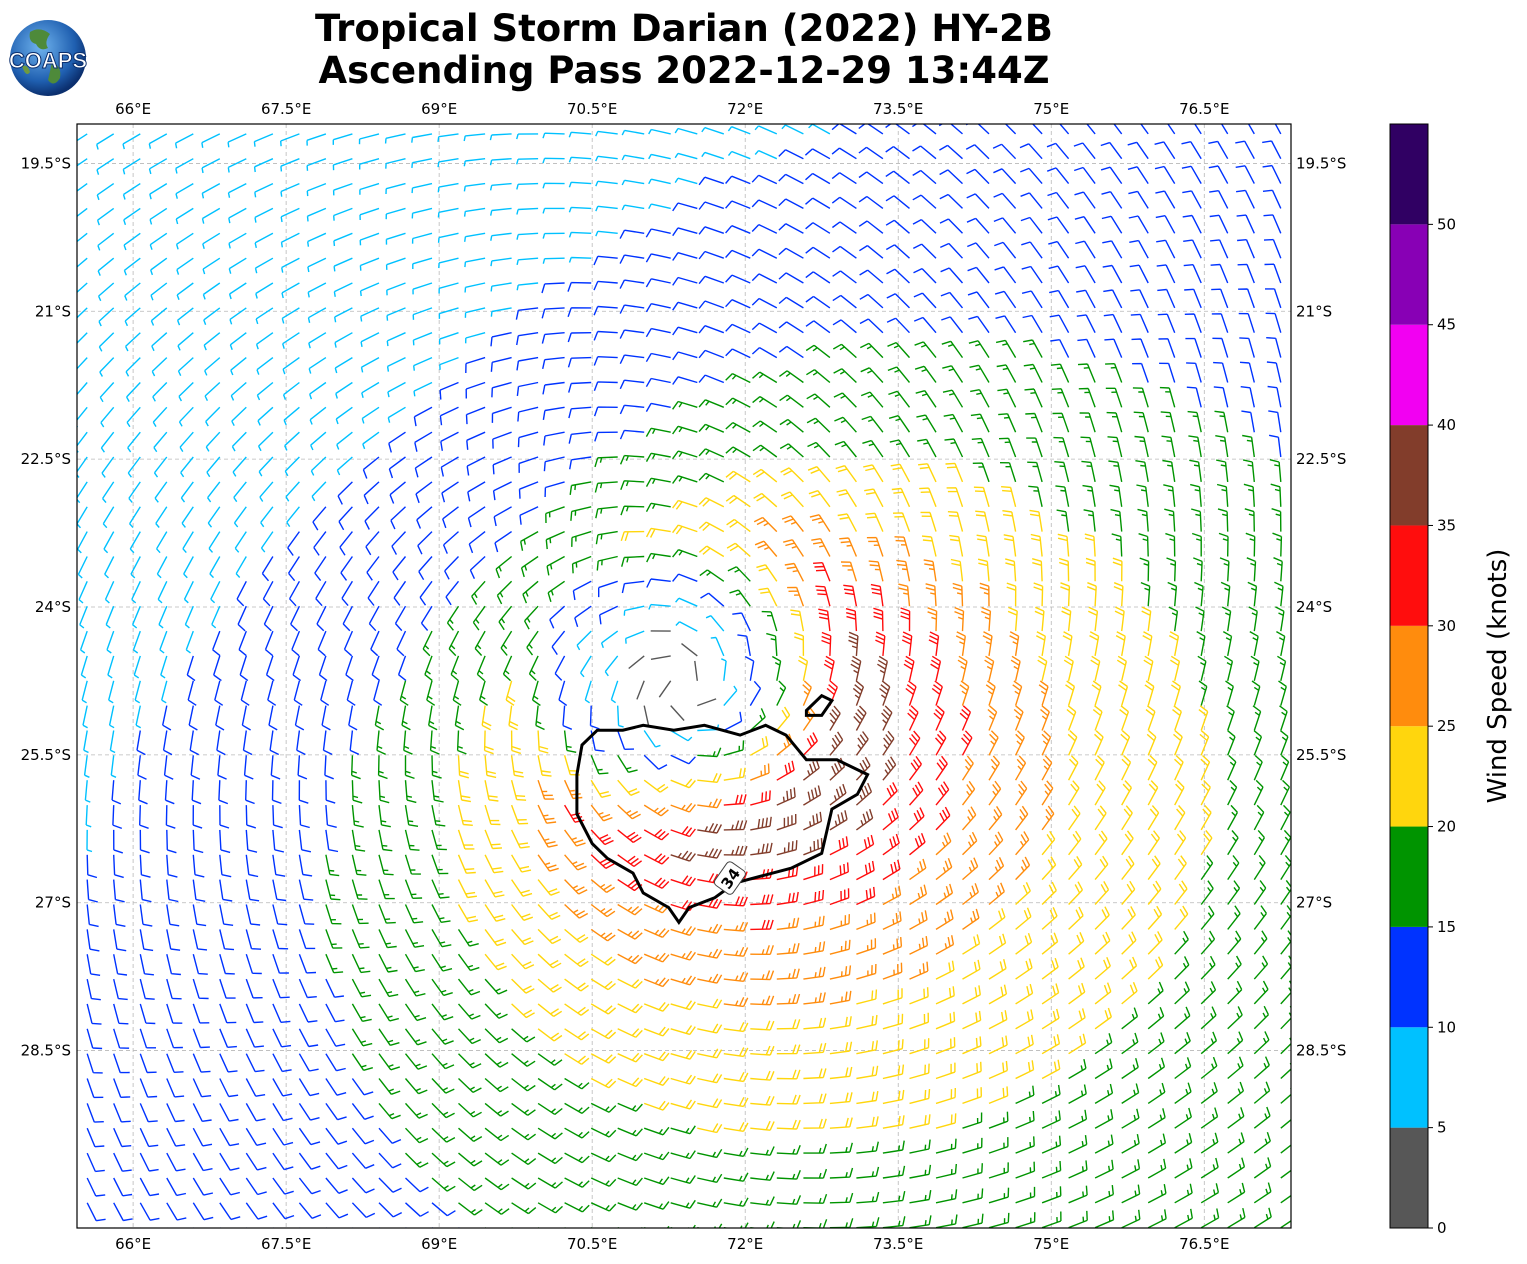  What do you see at coordinates (1446, 325) in the screenshot?
I see `colorbar-tick-label: 45` at bounding box center [1446, 325].